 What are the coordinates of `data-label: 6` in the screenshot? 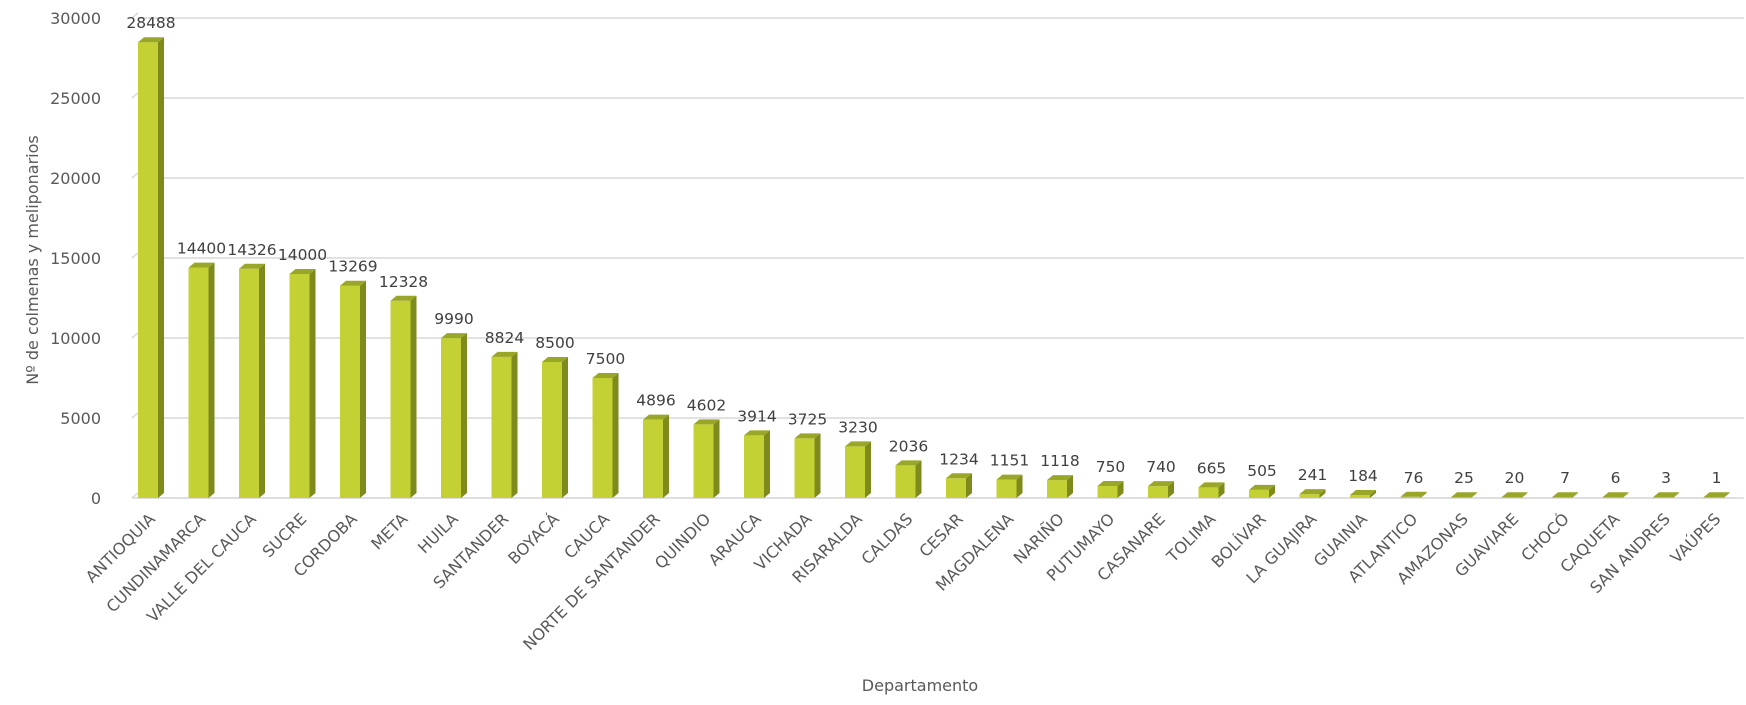 It's located at (1616, 478).